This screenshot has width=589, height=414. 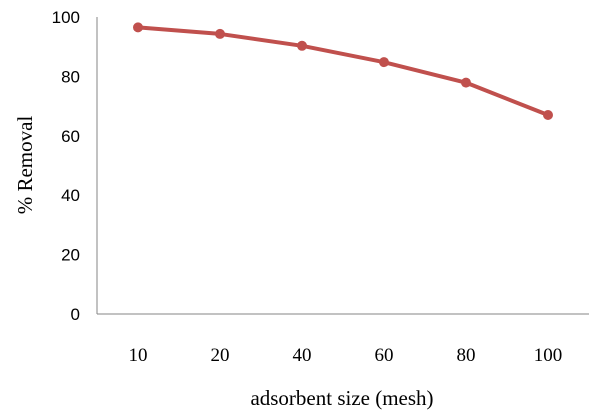 What do you see at coordinates (66, 17) in the screenshot?
I see `y-tick-label: 100` at bounding box center [66, 17].